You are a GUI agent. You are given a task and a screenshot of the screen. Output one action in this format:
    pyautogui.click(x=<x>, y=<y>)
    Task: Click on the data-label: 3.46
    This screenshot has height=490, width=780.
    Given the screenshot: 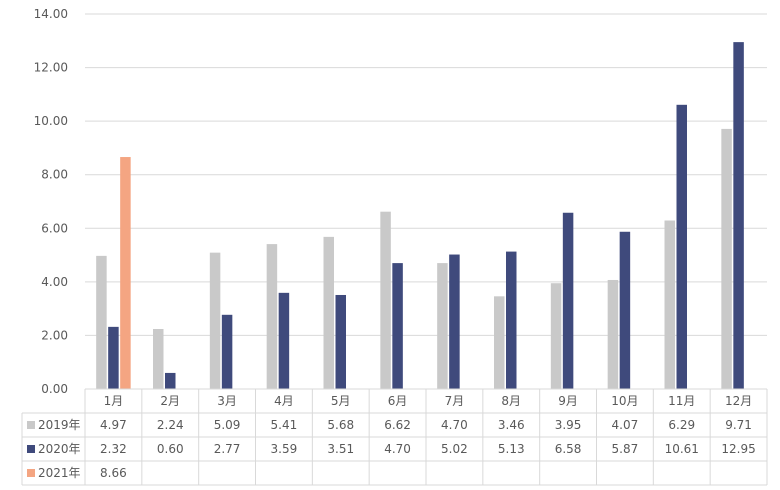 What is the action you would take?
    pyautogui.click(x=511, y=425)
    